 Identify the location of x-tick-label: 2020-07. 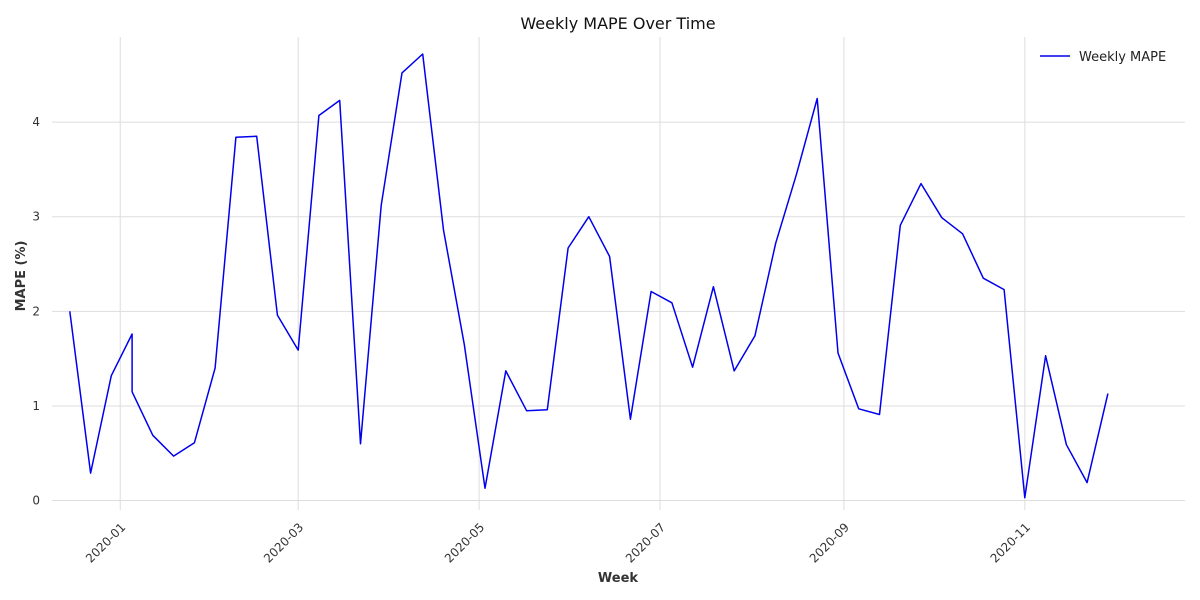
(645, 542).